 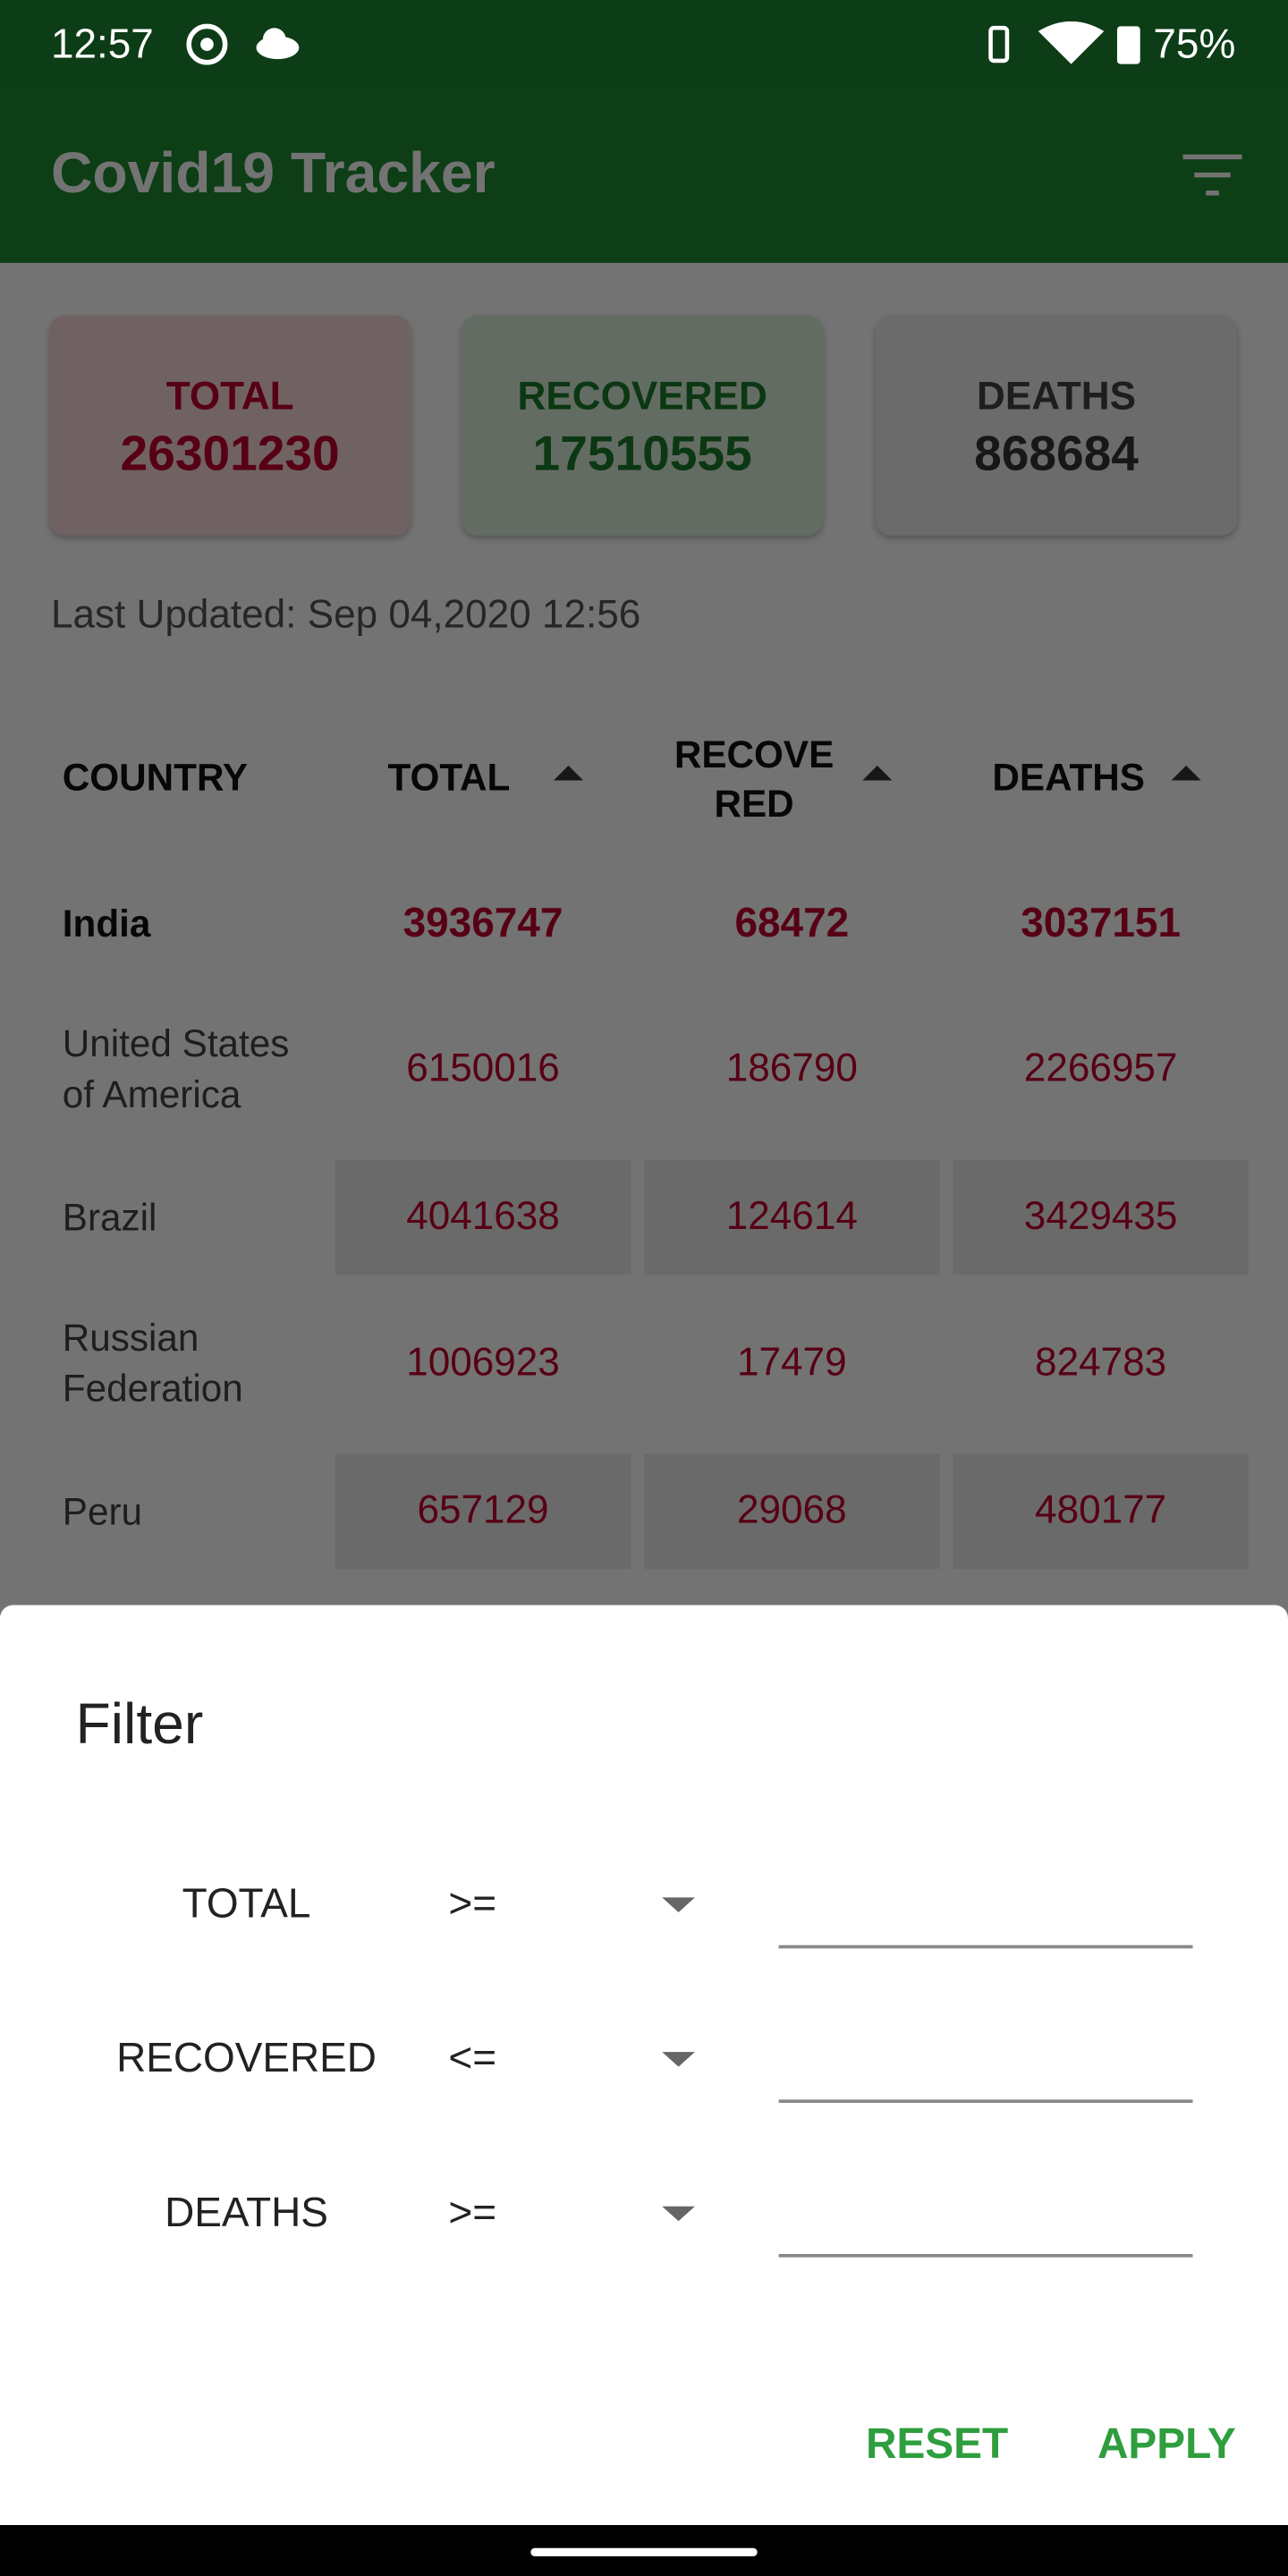 What do you see at coordinates (644, 2551) in the screenshot?
I see `home-handle` at bounding box center [644, 2551].